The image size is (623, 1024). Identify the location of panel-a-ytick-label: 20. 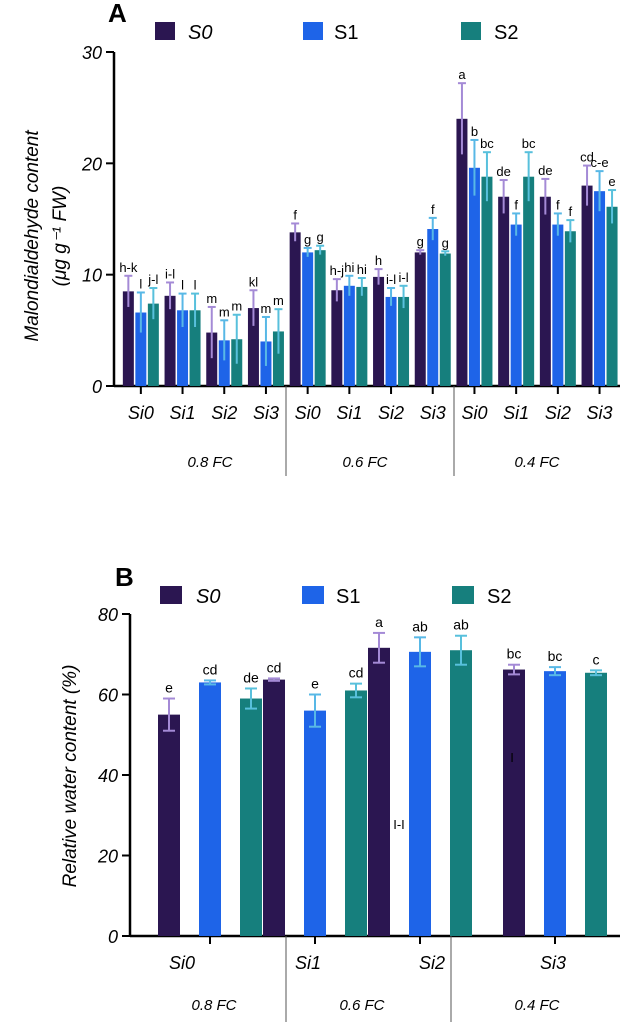
(91, 164).